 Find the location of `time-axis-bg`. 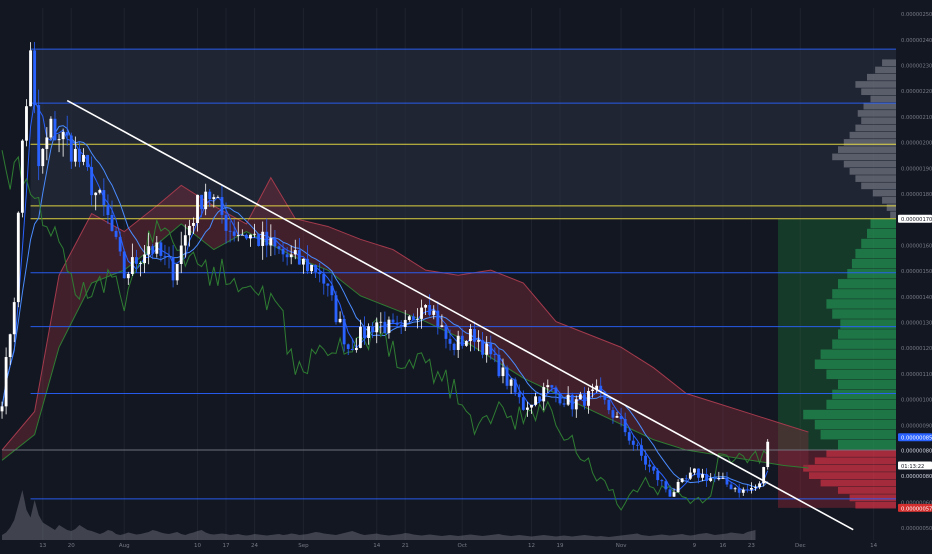

time-axis-bg is located at coordinates (466, 545).